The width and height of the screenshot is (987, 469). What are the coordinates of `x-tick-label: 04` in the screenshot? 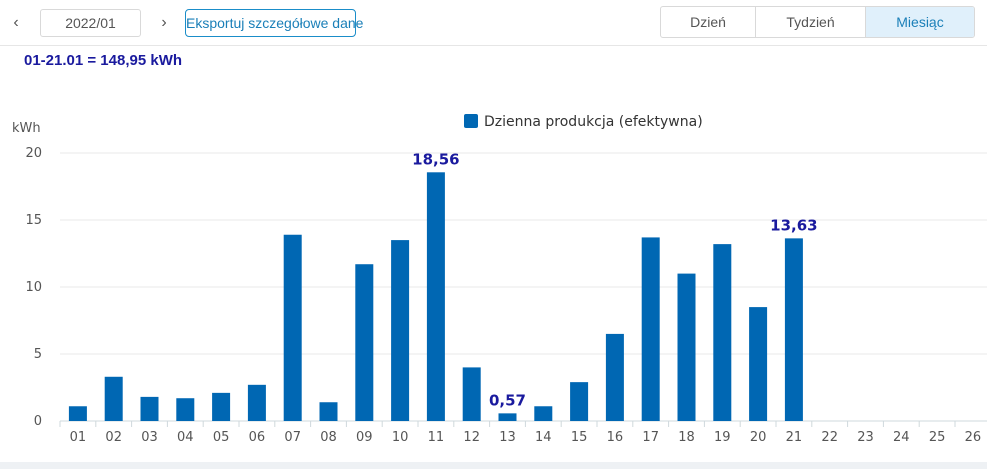 It's located at (185, 437).